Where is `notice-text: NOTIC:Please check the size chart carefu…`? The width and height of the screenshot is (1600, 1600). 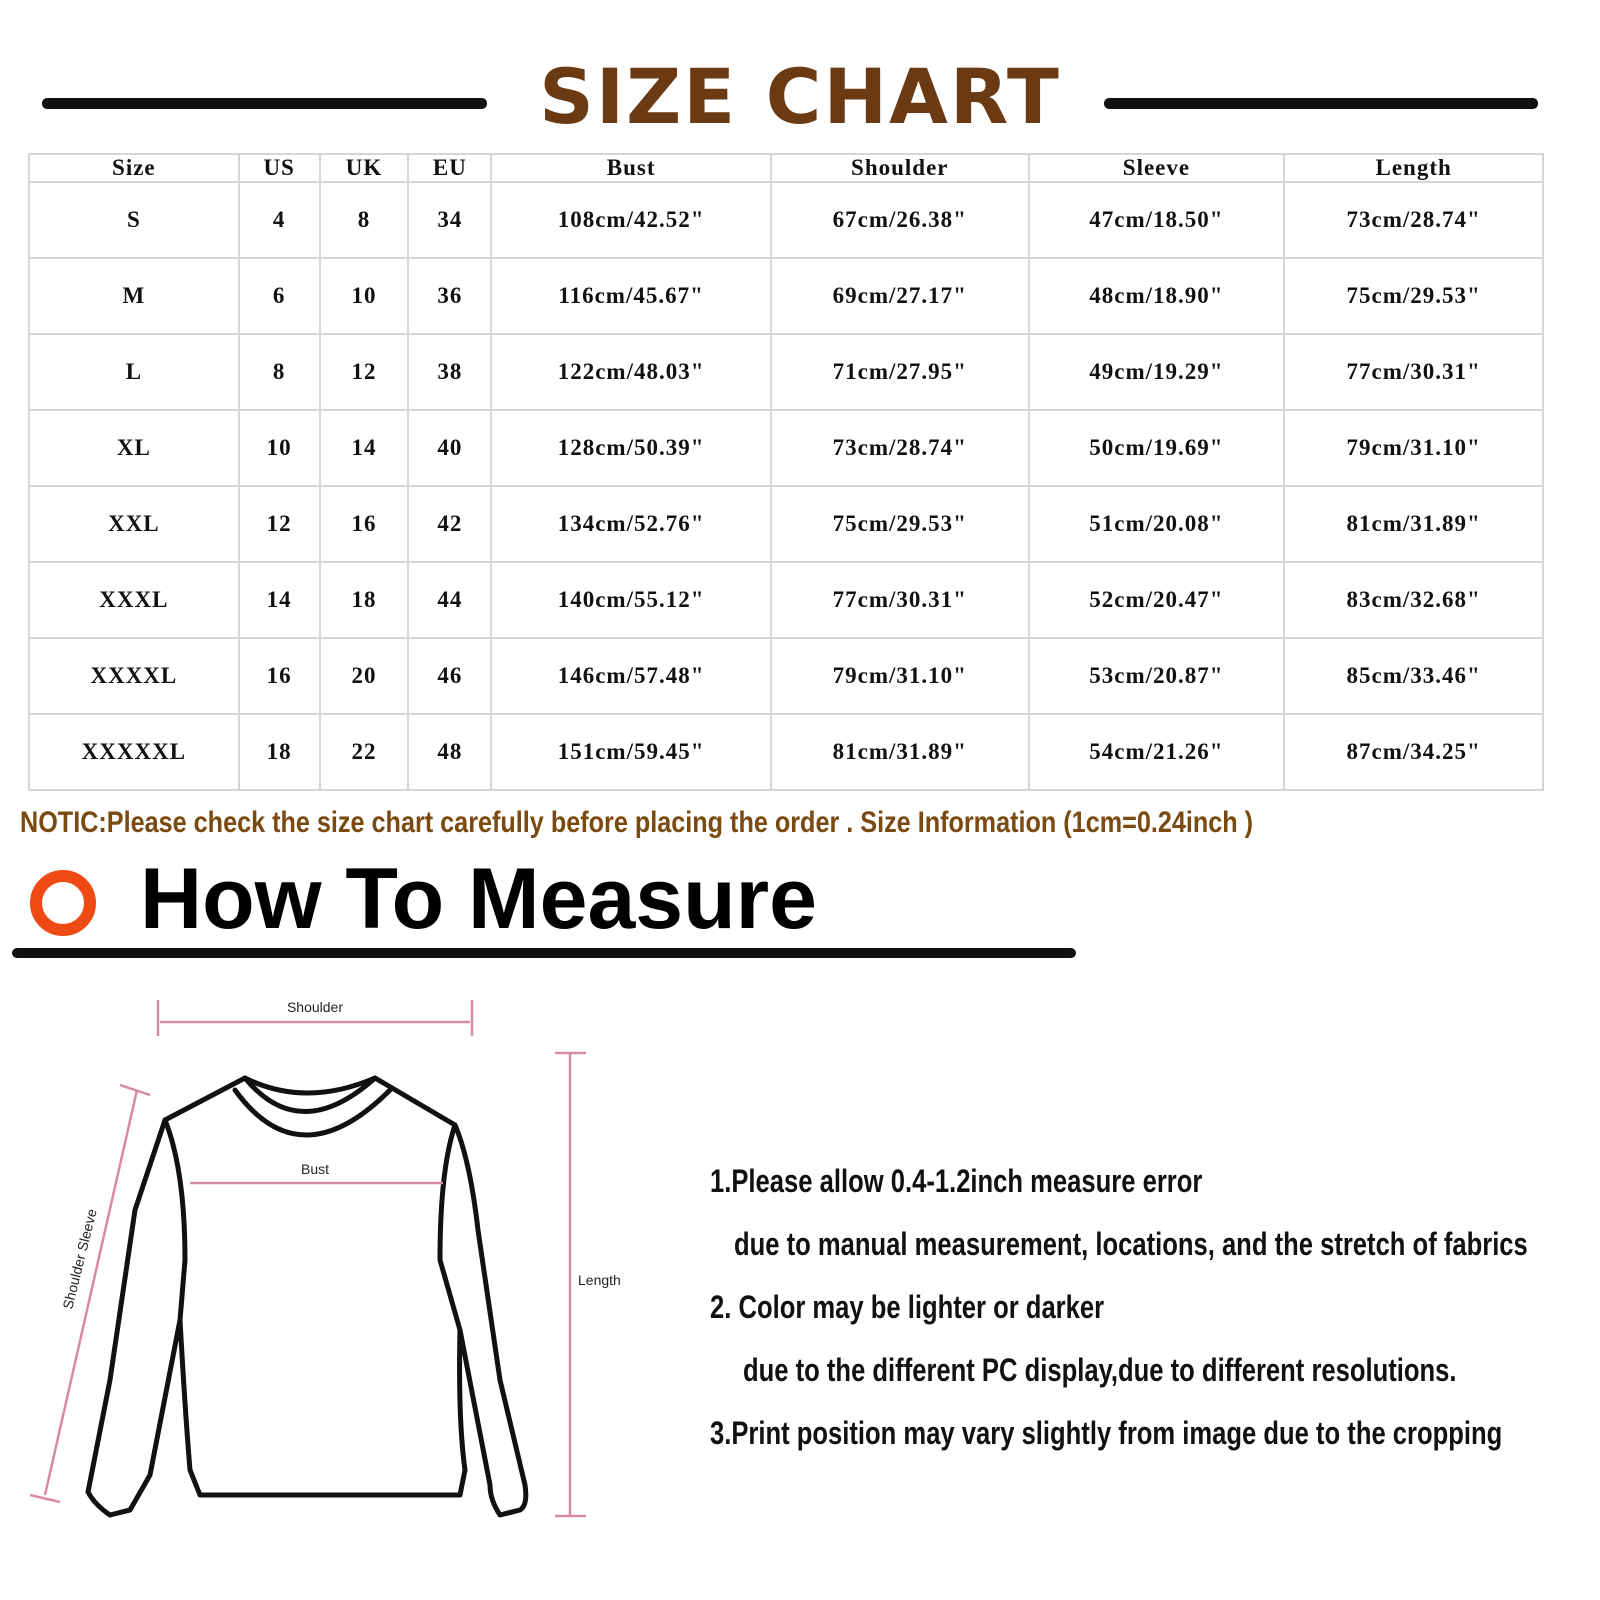
notice-text: NOTIC:Please check the size chart carefu… is located at coordinates (637, 822).